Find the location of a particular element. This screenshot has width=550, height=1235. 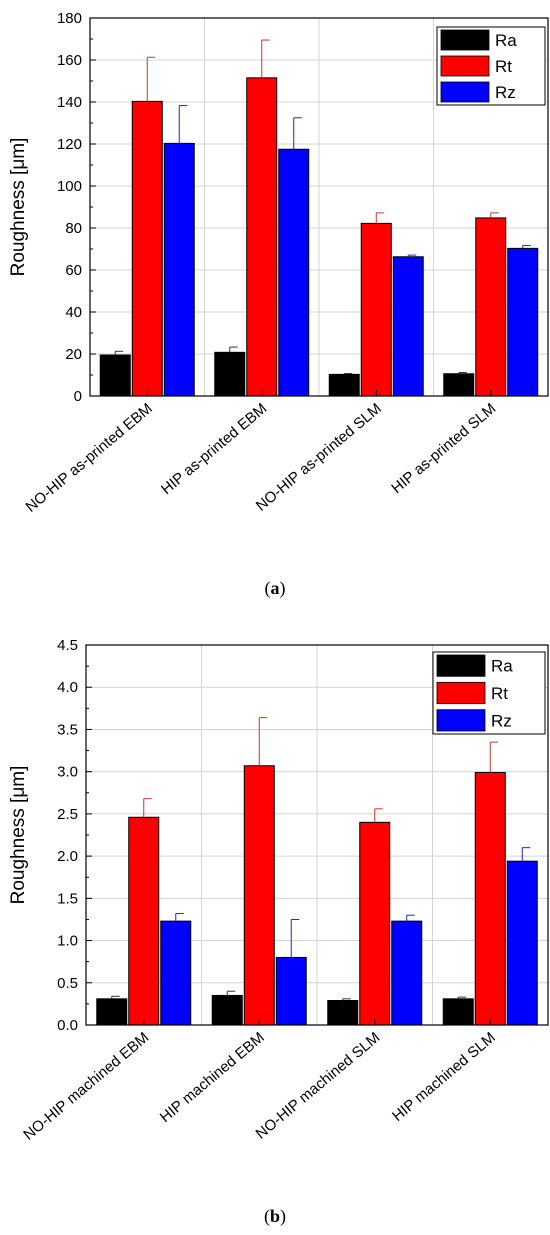

y-tick-label: 2.5 is located at coordinates (67, 814).